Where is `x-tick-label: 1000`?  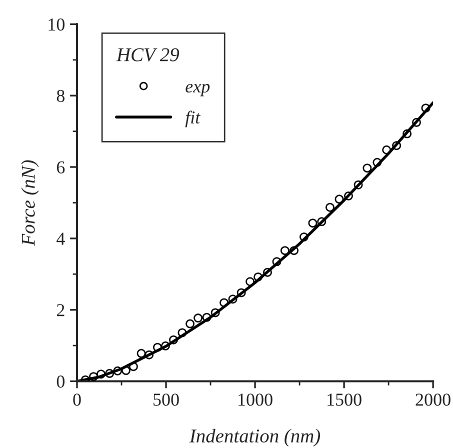
x-tick-label: 1000 is located at coordinates (255, 400).